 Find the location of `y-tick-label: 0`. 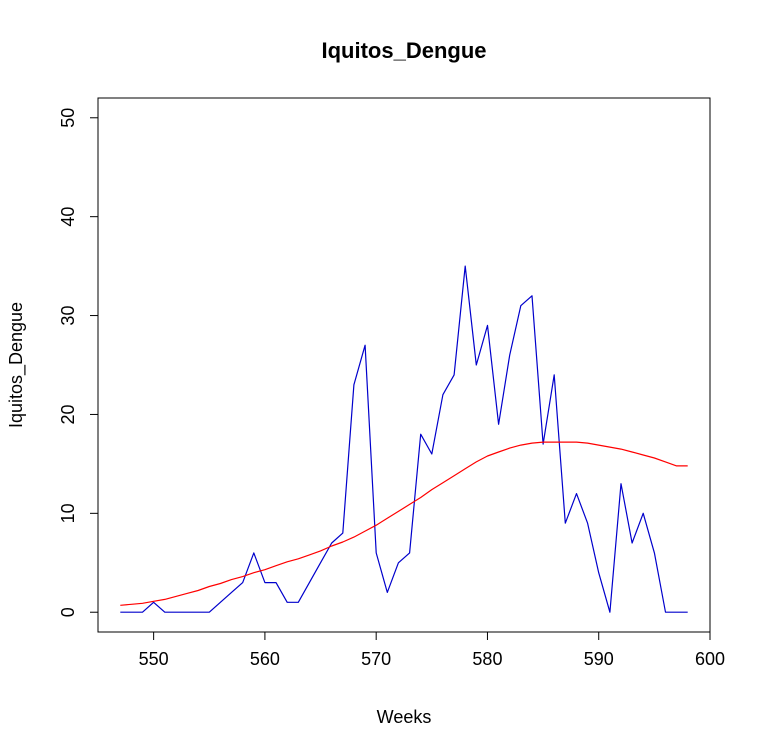

y-tick-label: 0 is located at coordinates (68, 612).